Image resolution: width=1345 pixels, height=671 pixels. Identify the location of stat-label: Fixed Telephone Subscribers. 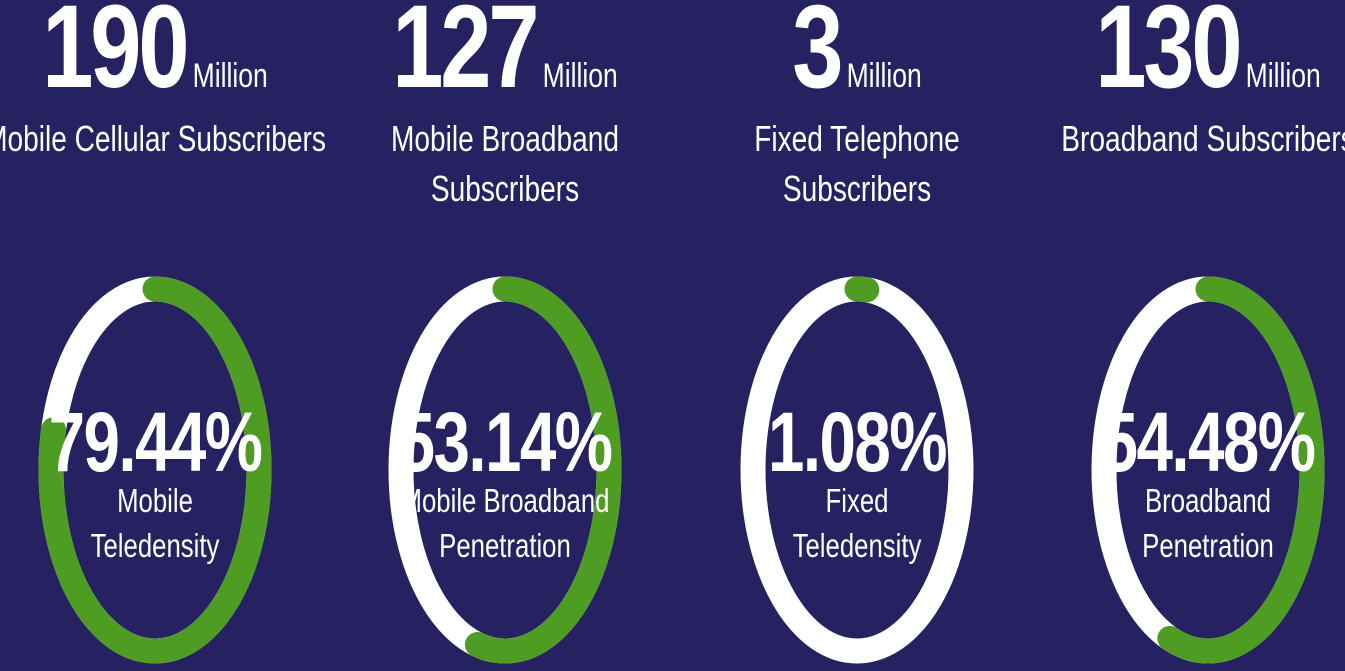
(857, 163).